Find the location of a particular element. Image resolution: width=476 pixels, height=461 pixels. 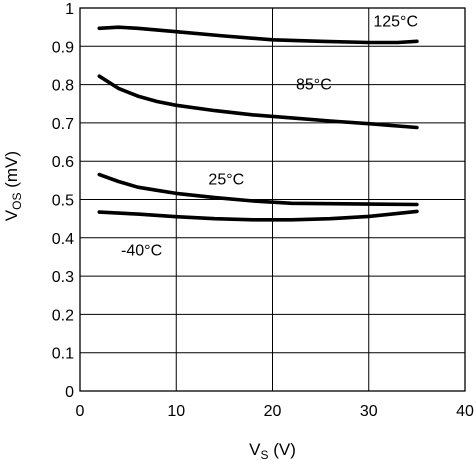

series-label: 25°C is located at coordinates (226, 180).